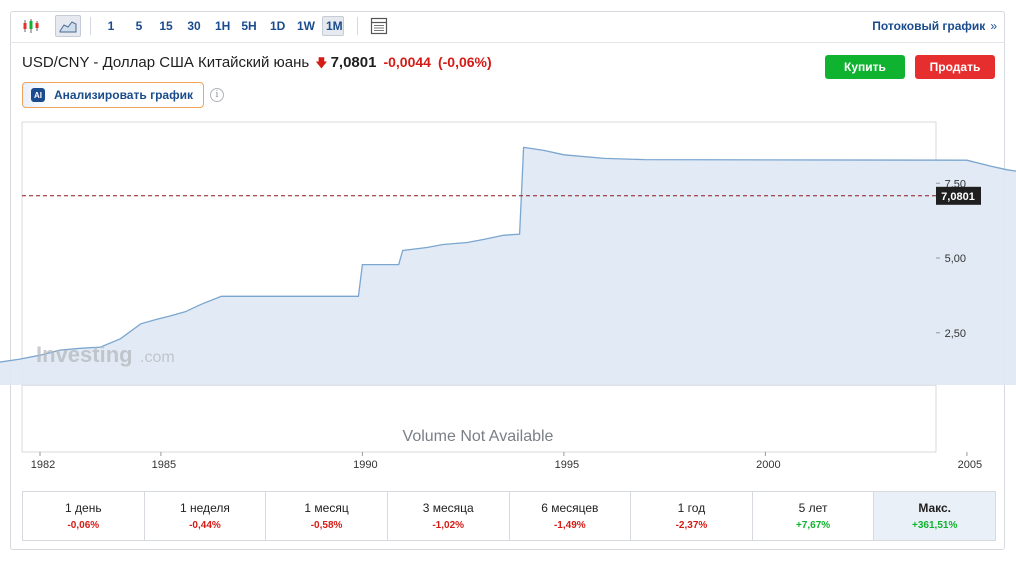 The height and width of the screenshot is (572, 1016). What do you see at coordinates (205, 508) in the screenshot?
I see `period-label: 1 неделя` at bounding box center [205, 508].